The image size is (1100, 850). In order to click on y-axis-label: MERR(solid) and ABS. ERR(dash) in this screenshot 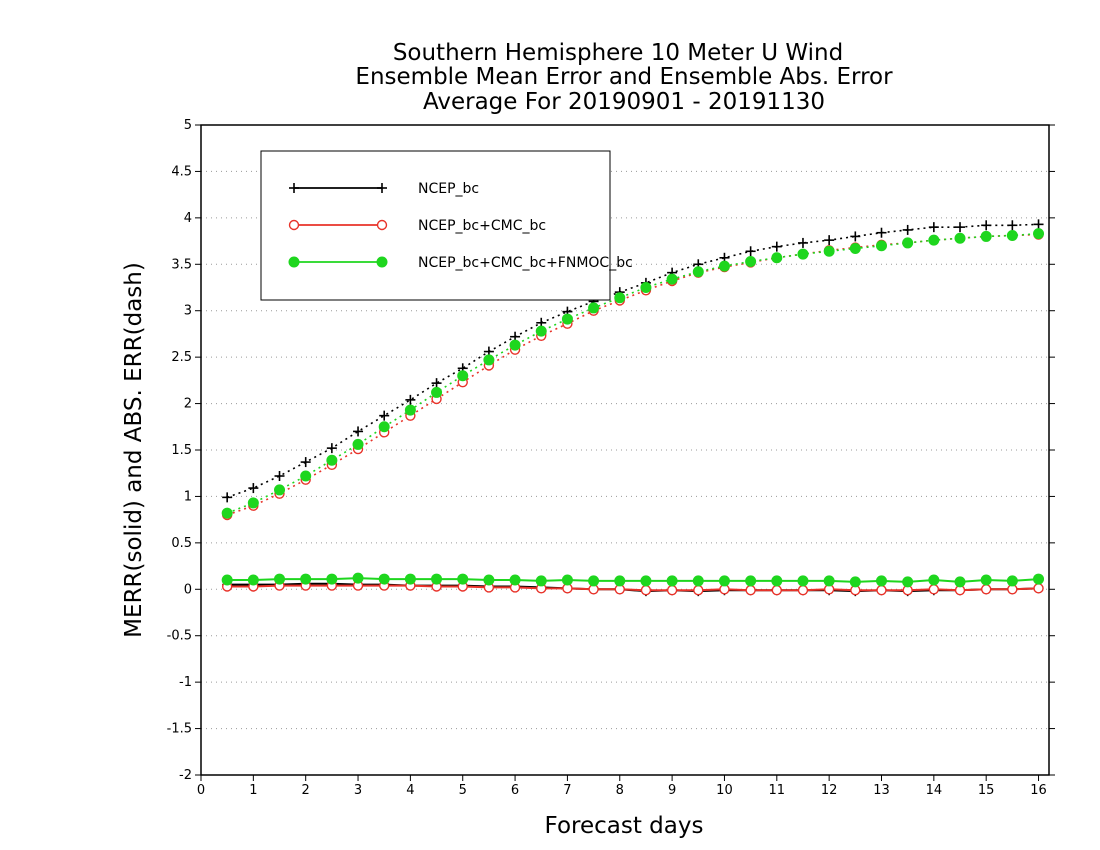, I will do `click(134, 450)`.